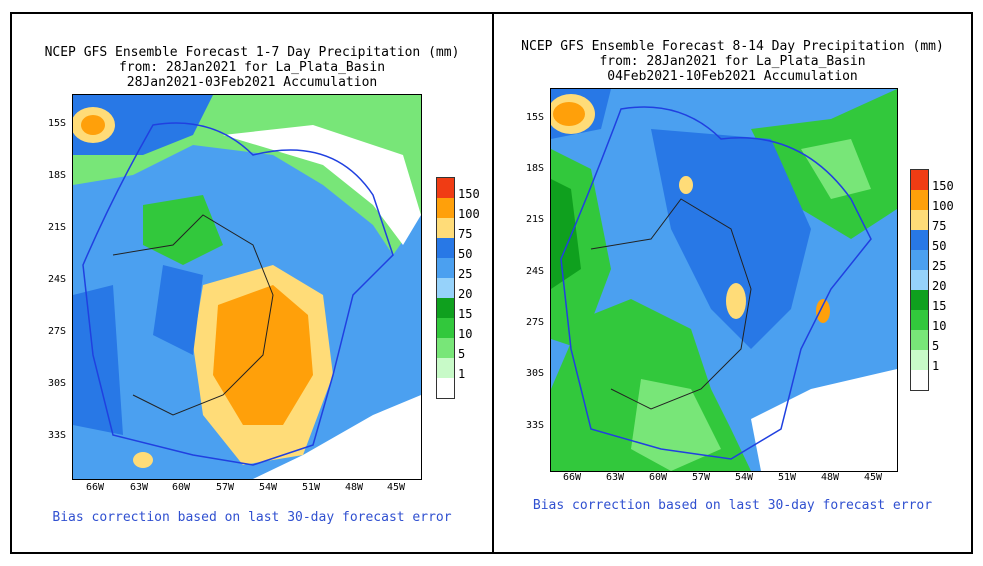  I want to click on title-line-3: 04Feb2021-10Feb2021 Accumulation, so click(732, 76).